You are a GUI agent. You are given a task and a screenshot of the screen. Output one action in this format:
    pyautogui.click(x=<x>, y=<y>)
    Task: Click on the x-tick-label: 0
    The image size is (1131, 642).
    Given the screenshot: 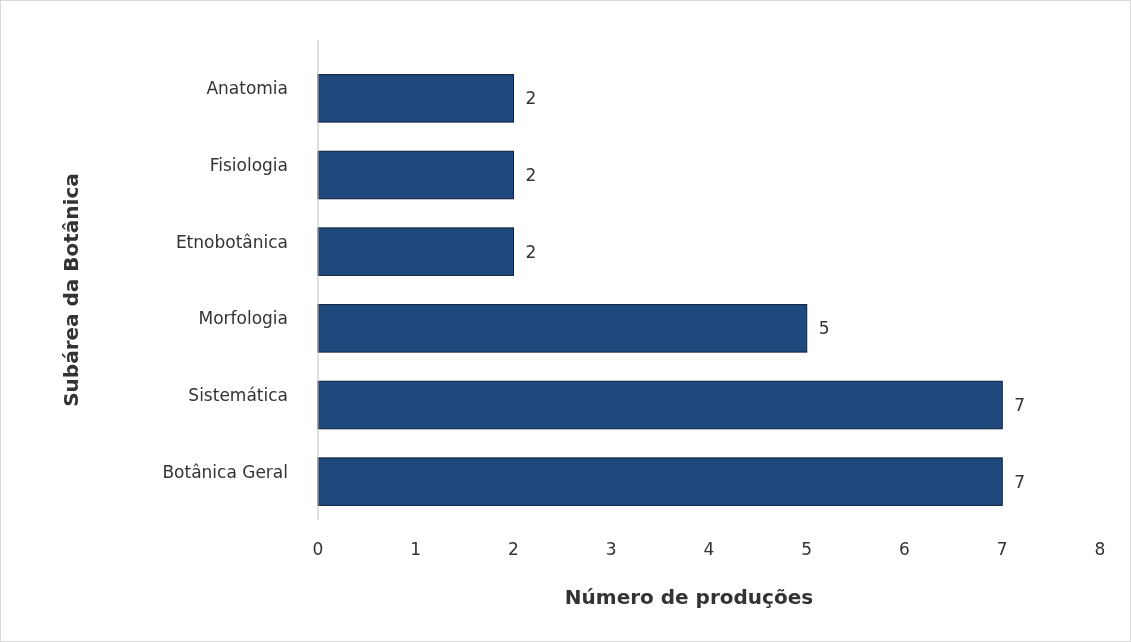 What is the action you would take?
    pyautogui.click(x=318, y=549)
    